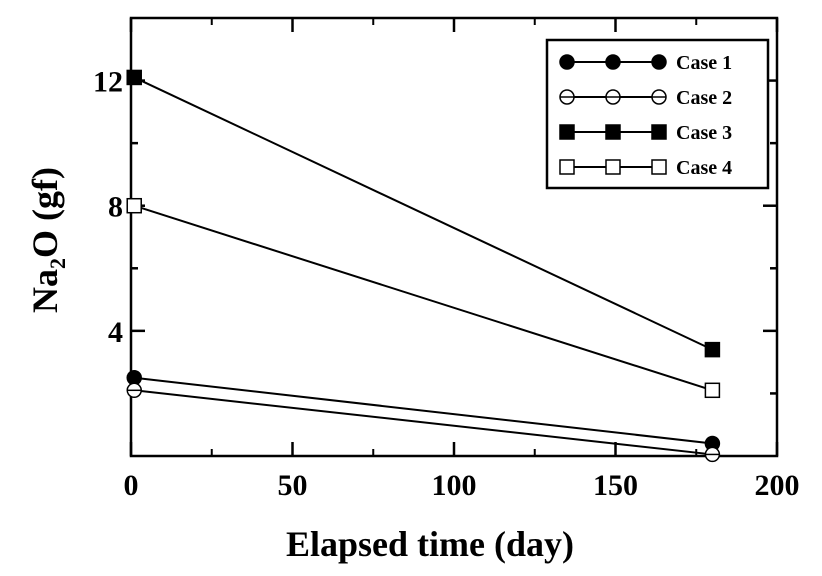  What do you see at coordinates (293, 485) in the screenshot?
I see `x-tick-label: 50` at bounding box center [293, 485].